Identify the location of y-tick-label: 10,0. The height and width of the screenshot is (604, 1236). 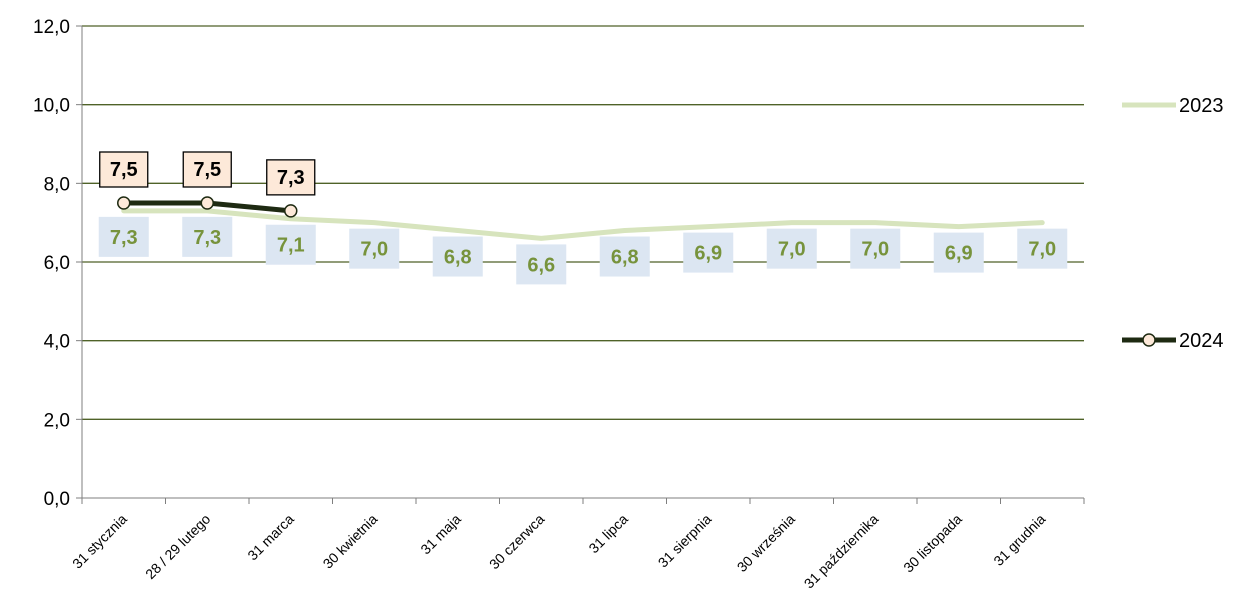
(51, 106).